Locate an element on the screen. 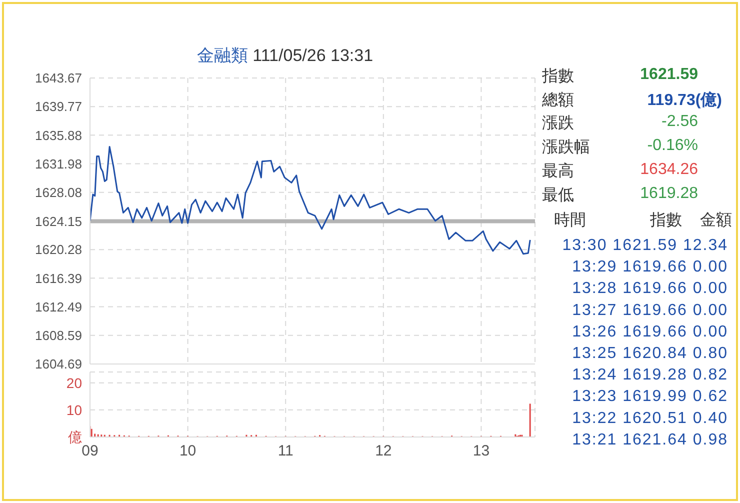  text: 1634.26 is located at coordinates (668, 169).